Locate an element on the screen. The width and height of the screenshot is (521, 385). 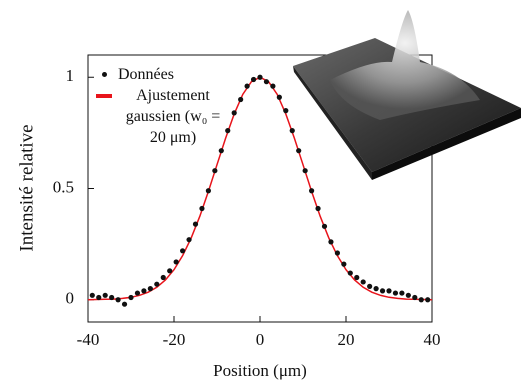
inset-peak is located at coordinates (405, 65).